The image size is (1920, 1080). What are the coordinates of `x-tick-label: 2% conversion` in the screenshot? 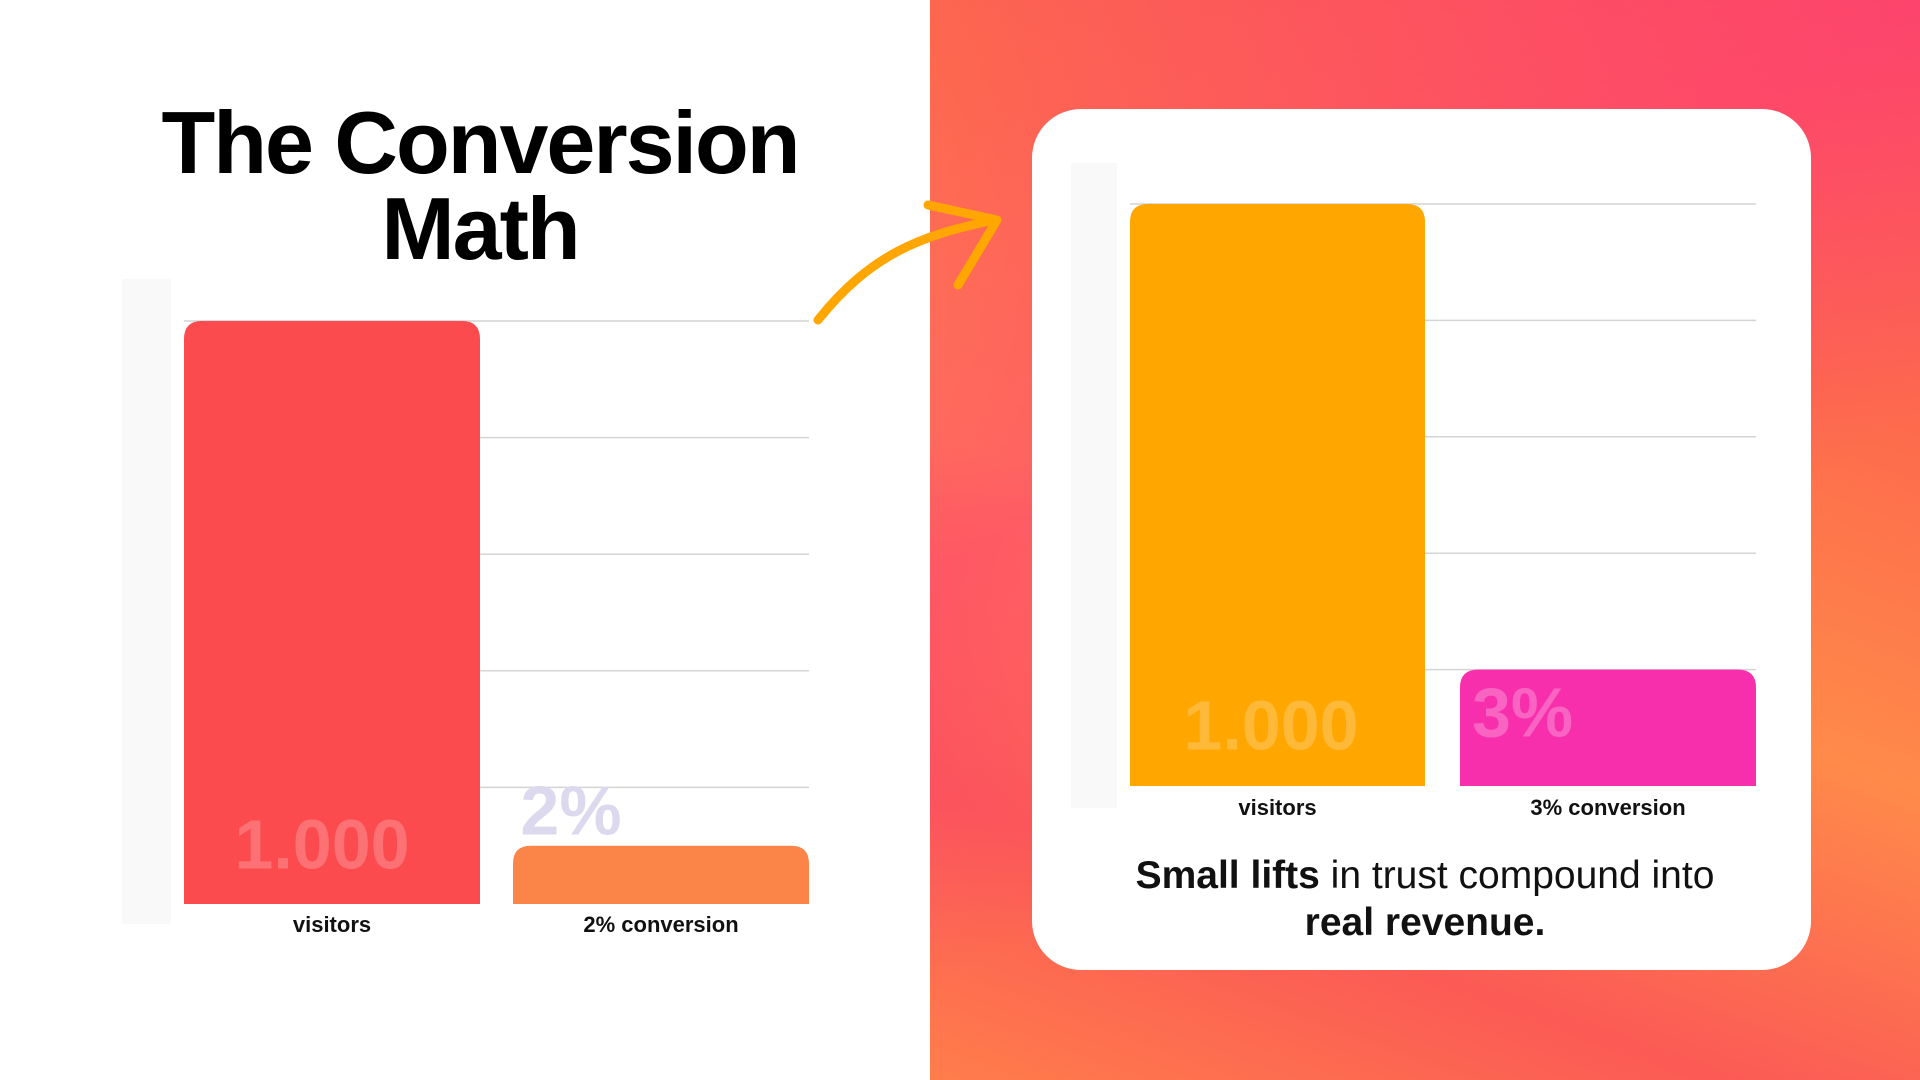 It's located at (660, 924).